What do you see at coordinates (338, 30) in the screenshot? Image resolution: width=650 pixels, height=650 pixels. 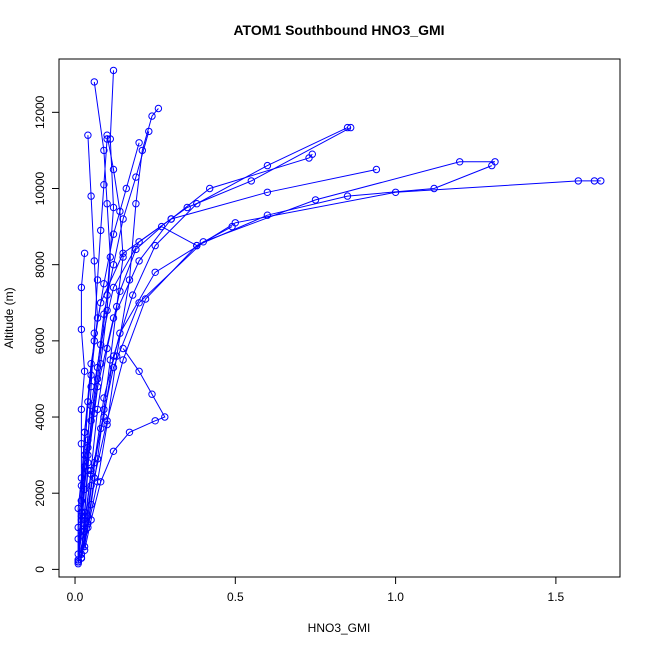 I see `chart-title: ATOM1 Southbound HNO3_GMI` at bounding box center [338, 30].